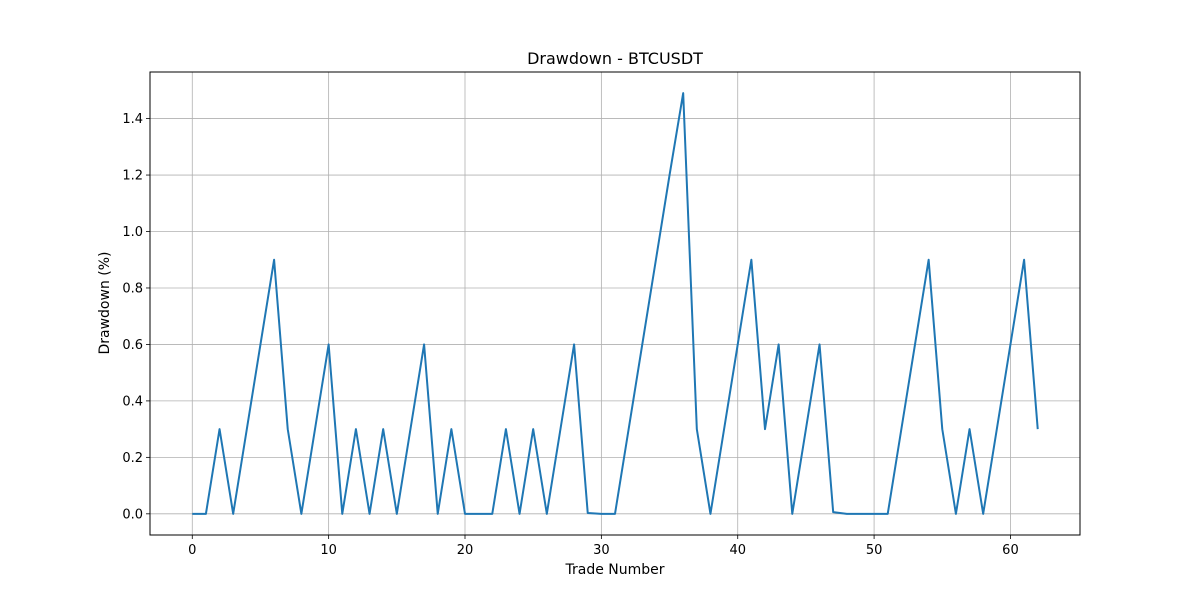 The height and width of the screenshot is (600, 1200). What do you see at coordinates (132, 458) in the screenshot?
I see `y-tick-label: 0.2` at bounding box center [132, 458].